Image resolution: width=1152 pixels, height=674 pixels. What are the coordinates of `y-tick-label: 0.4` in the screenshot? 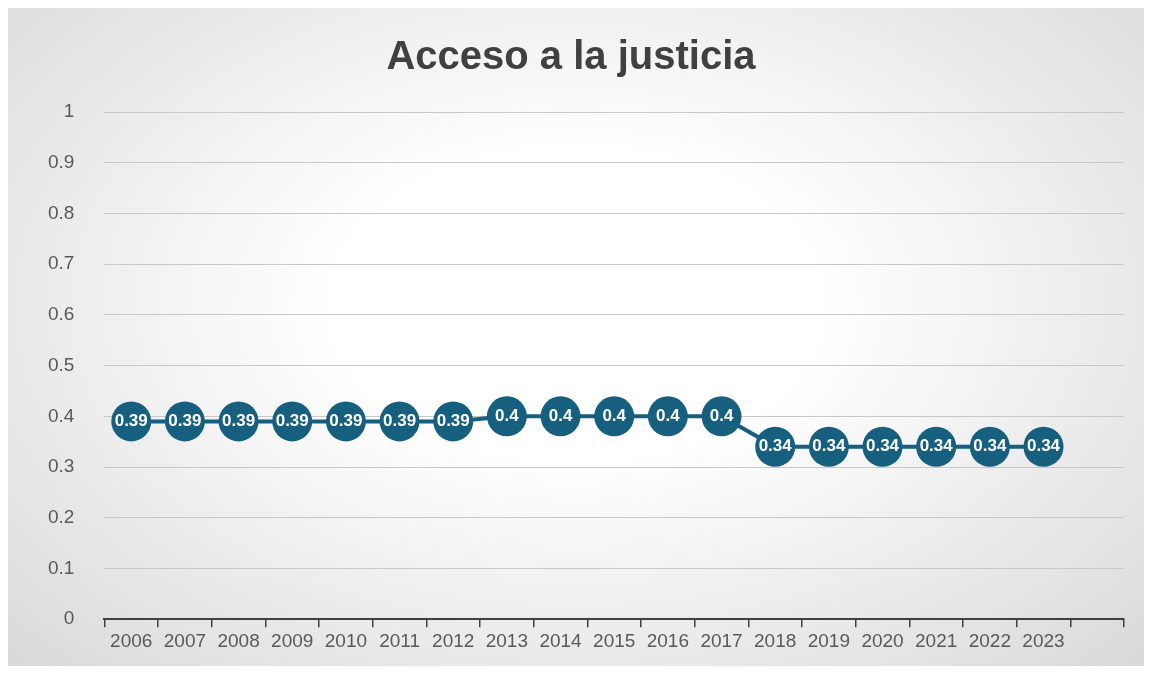 It's located at (61, 415).